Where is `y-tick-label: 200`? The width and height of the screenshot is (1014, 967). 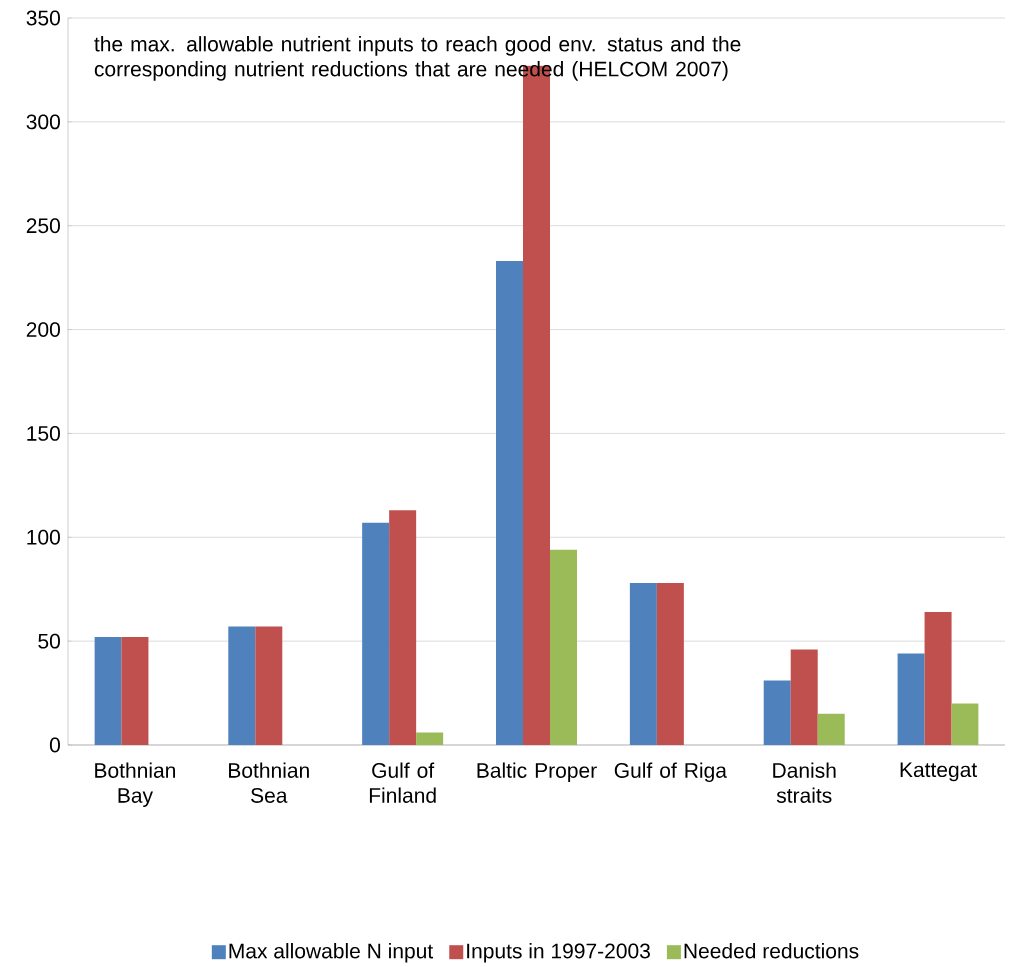 y-tick-label: 200 is located at coordinates (43, 329).